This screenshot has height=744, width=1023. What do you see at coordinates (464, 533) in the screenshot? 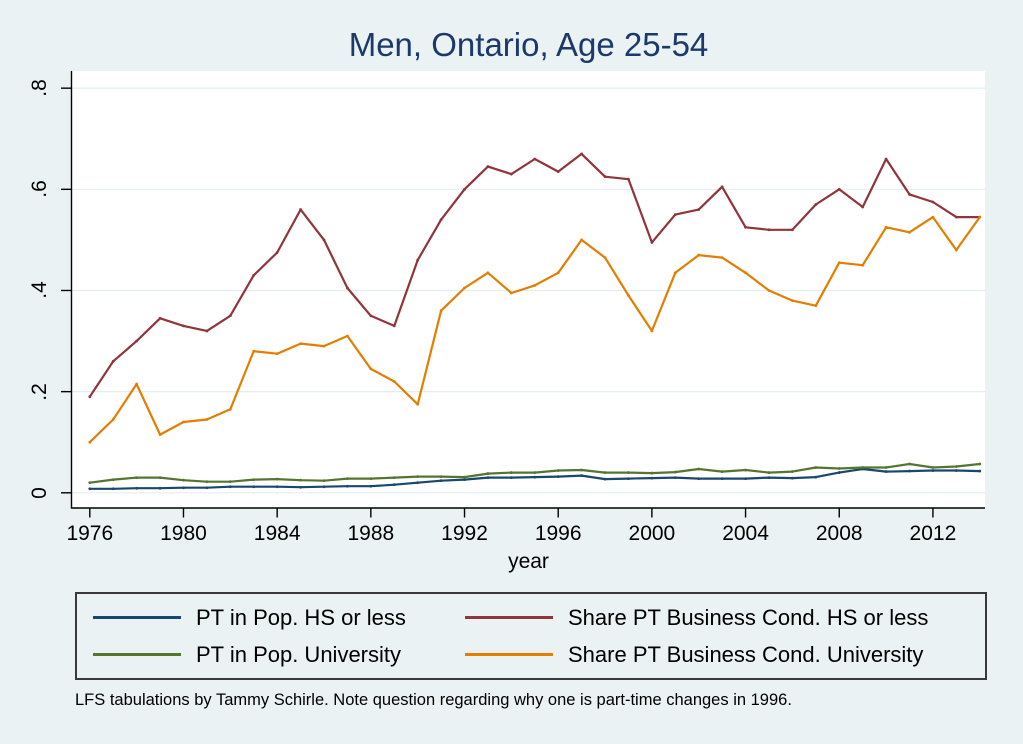
I see `x-axis-tick-label: 1992` at bounding box center [464, 533].